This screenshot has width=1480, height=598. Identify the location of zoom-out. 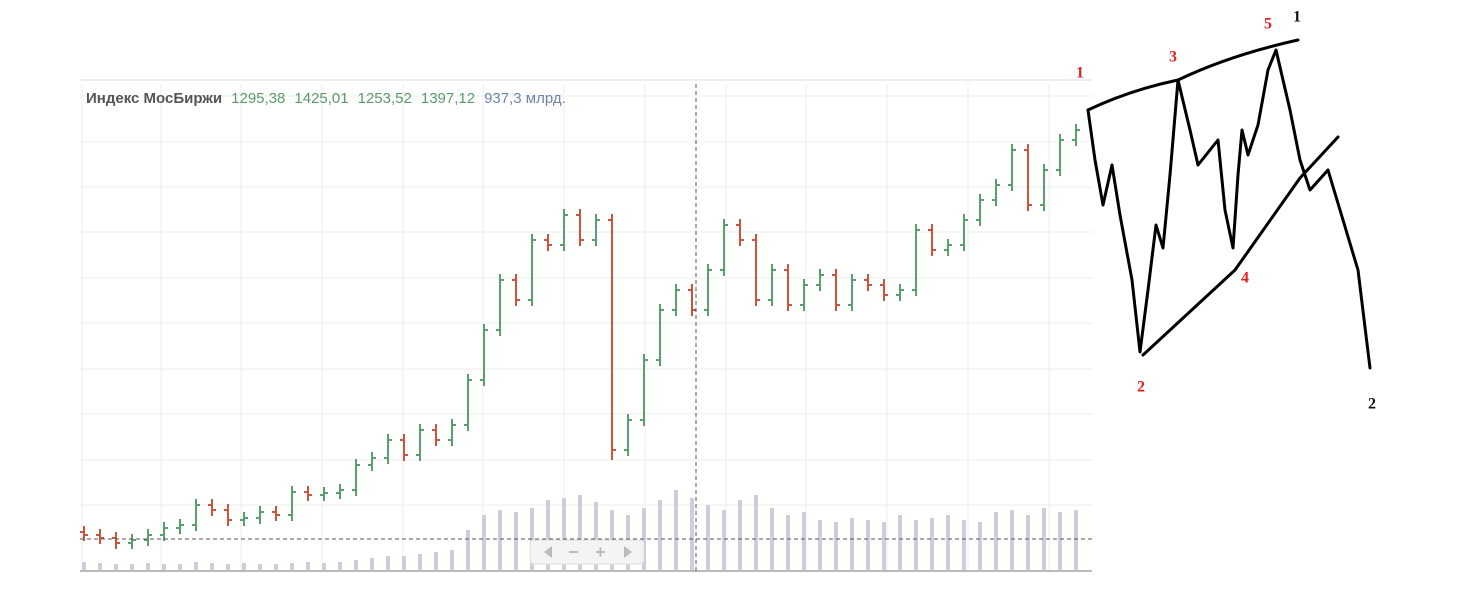
(573, 552).